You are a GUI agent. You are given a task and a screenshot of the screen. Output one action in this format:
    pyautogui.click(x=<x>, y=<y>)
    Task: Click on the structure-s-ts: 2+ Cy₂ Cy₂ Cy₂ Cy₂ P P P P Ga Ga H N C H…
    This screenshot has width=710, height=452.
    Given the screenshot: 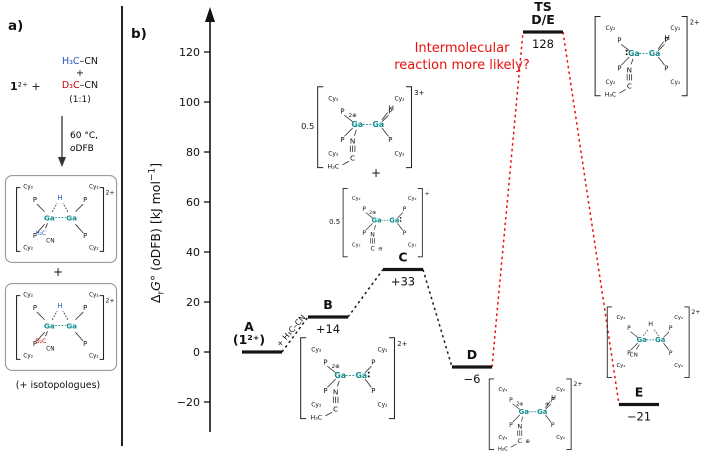 What is the action you would take?
    pyautogui.click(x=647, y=57)
    